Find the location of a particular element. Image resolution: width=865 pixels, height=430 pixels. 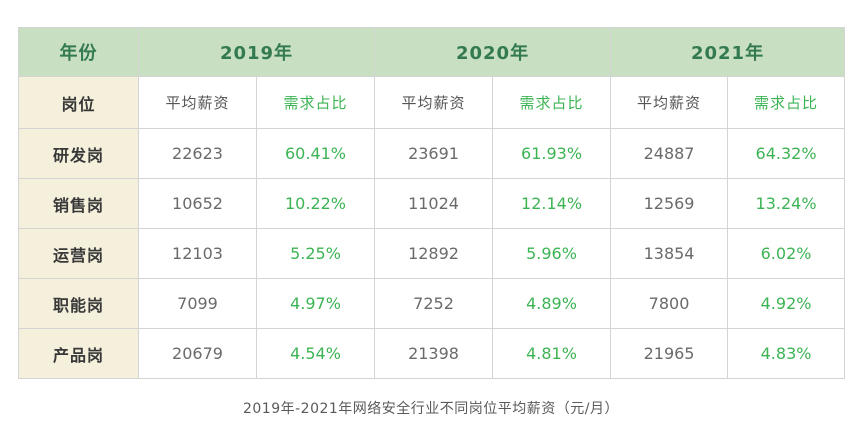

salary-value: 7099 is located at coordinates (197, 303).